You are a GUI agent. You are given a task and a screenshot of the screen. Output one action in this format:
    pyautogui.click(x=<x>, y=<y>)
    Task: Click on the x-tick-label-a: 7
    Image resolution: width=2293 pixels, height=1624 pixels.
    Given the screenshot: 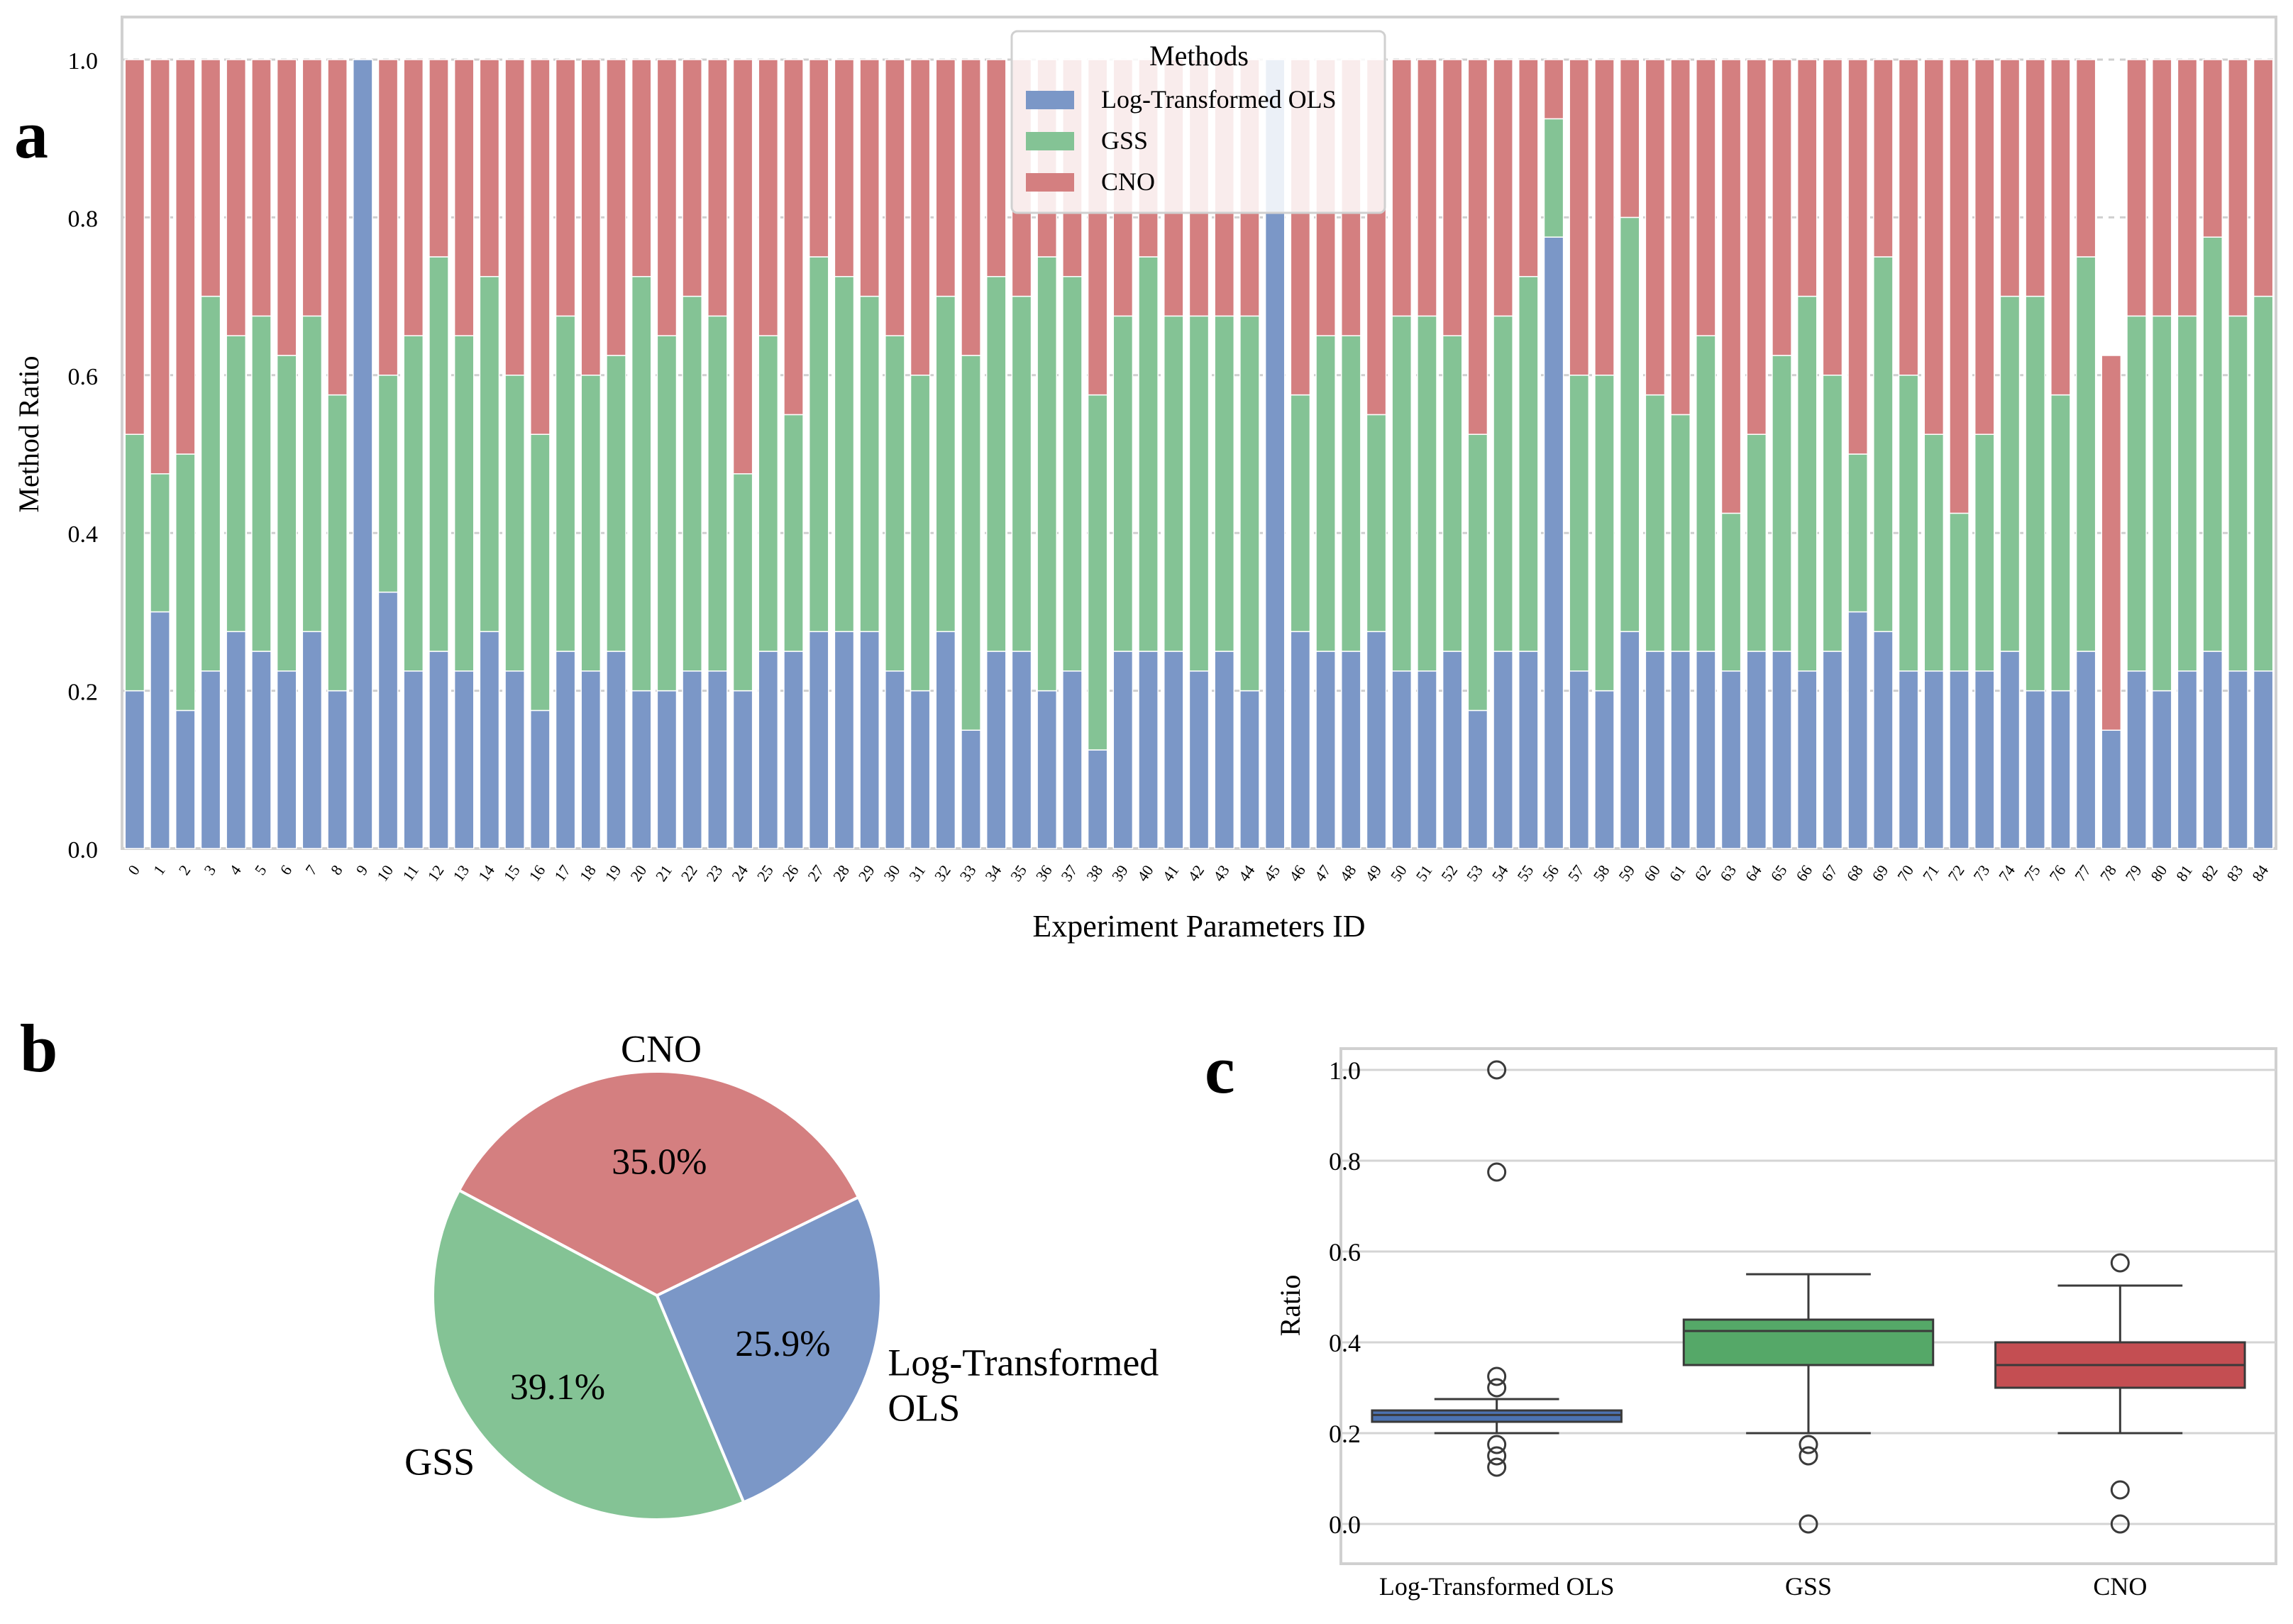 What is the action you would take?
    pyautogui.click(x=311, y=870)
    